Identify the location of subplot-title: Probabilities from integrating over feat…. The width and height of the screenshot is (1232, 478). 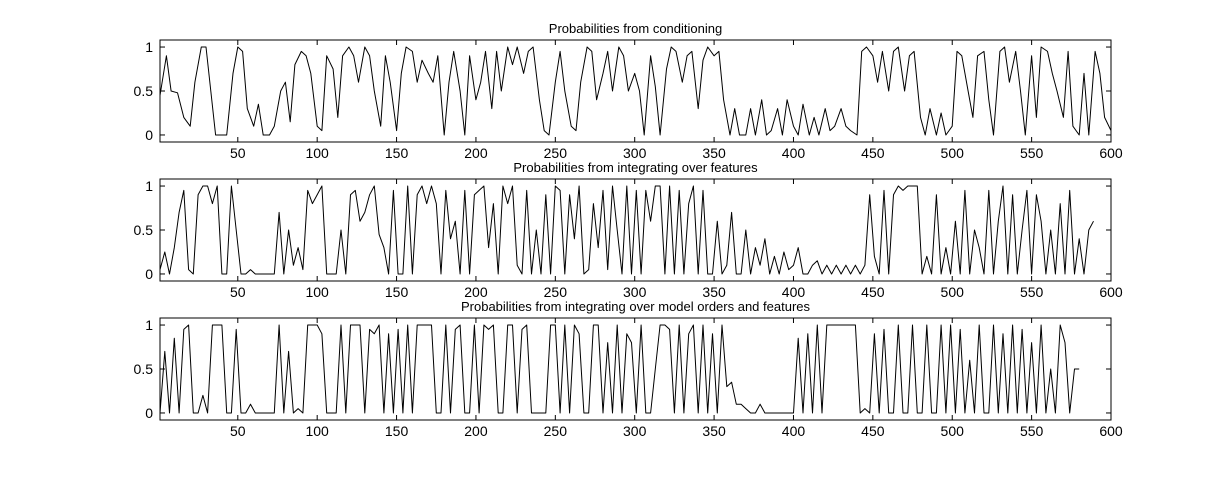
(635, 167).